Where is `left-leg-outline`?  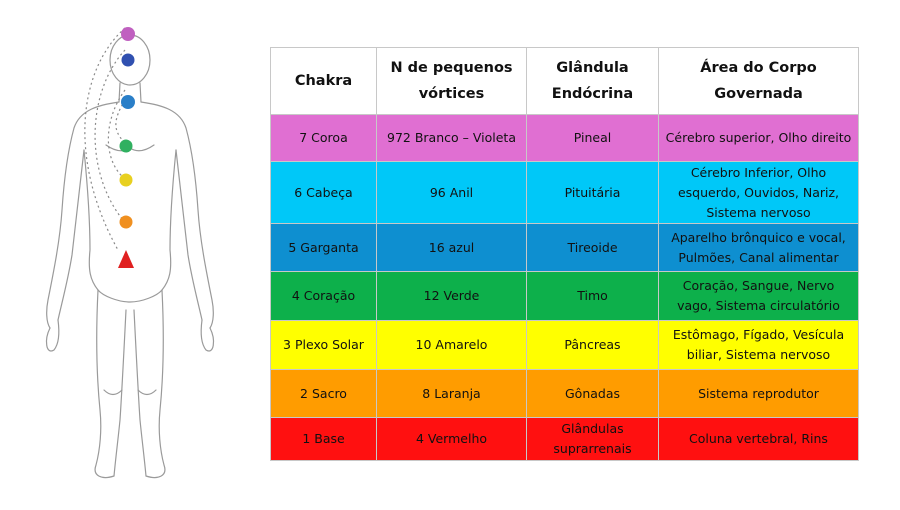
left-leg-outline is located at coordinates (104, 384).